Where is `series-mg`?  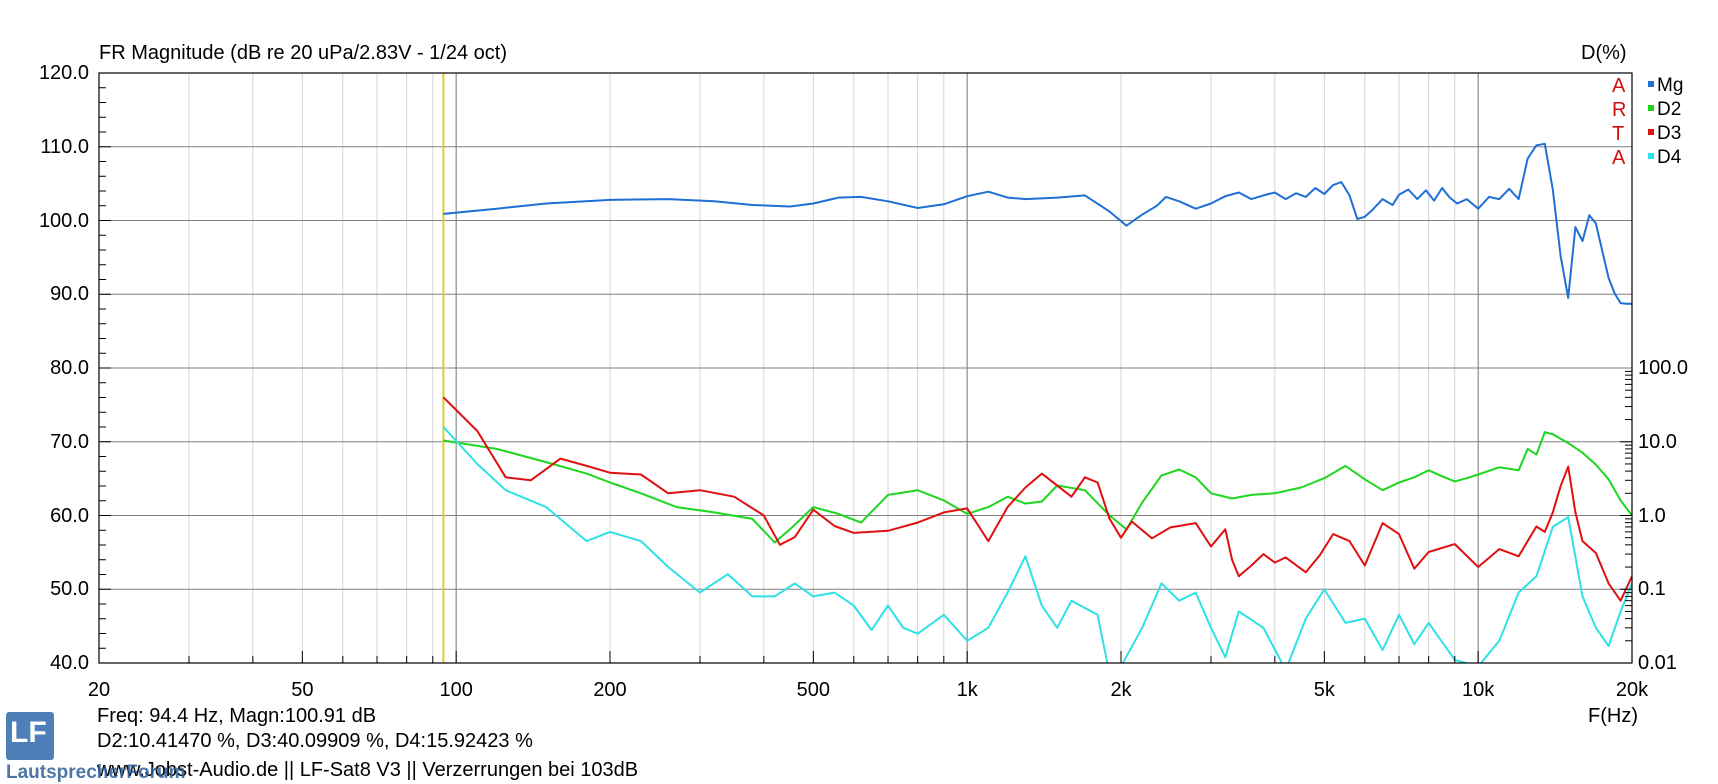 series-mg is located at coordinates (1037, 223).